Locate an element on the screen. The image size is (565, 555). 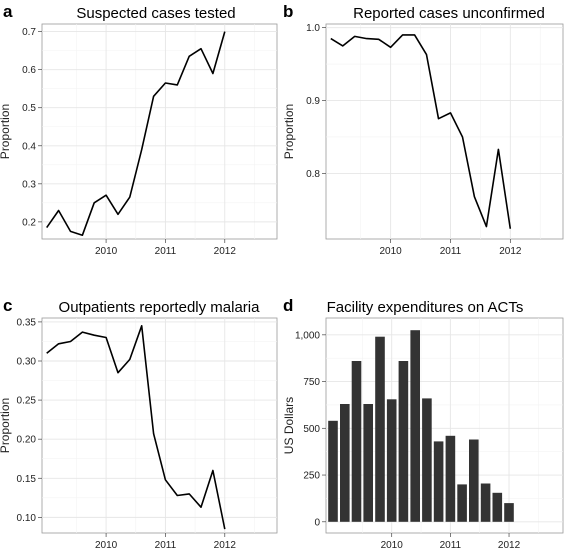
y-tick-label: 0.5 is located at coordinates (29, 108).